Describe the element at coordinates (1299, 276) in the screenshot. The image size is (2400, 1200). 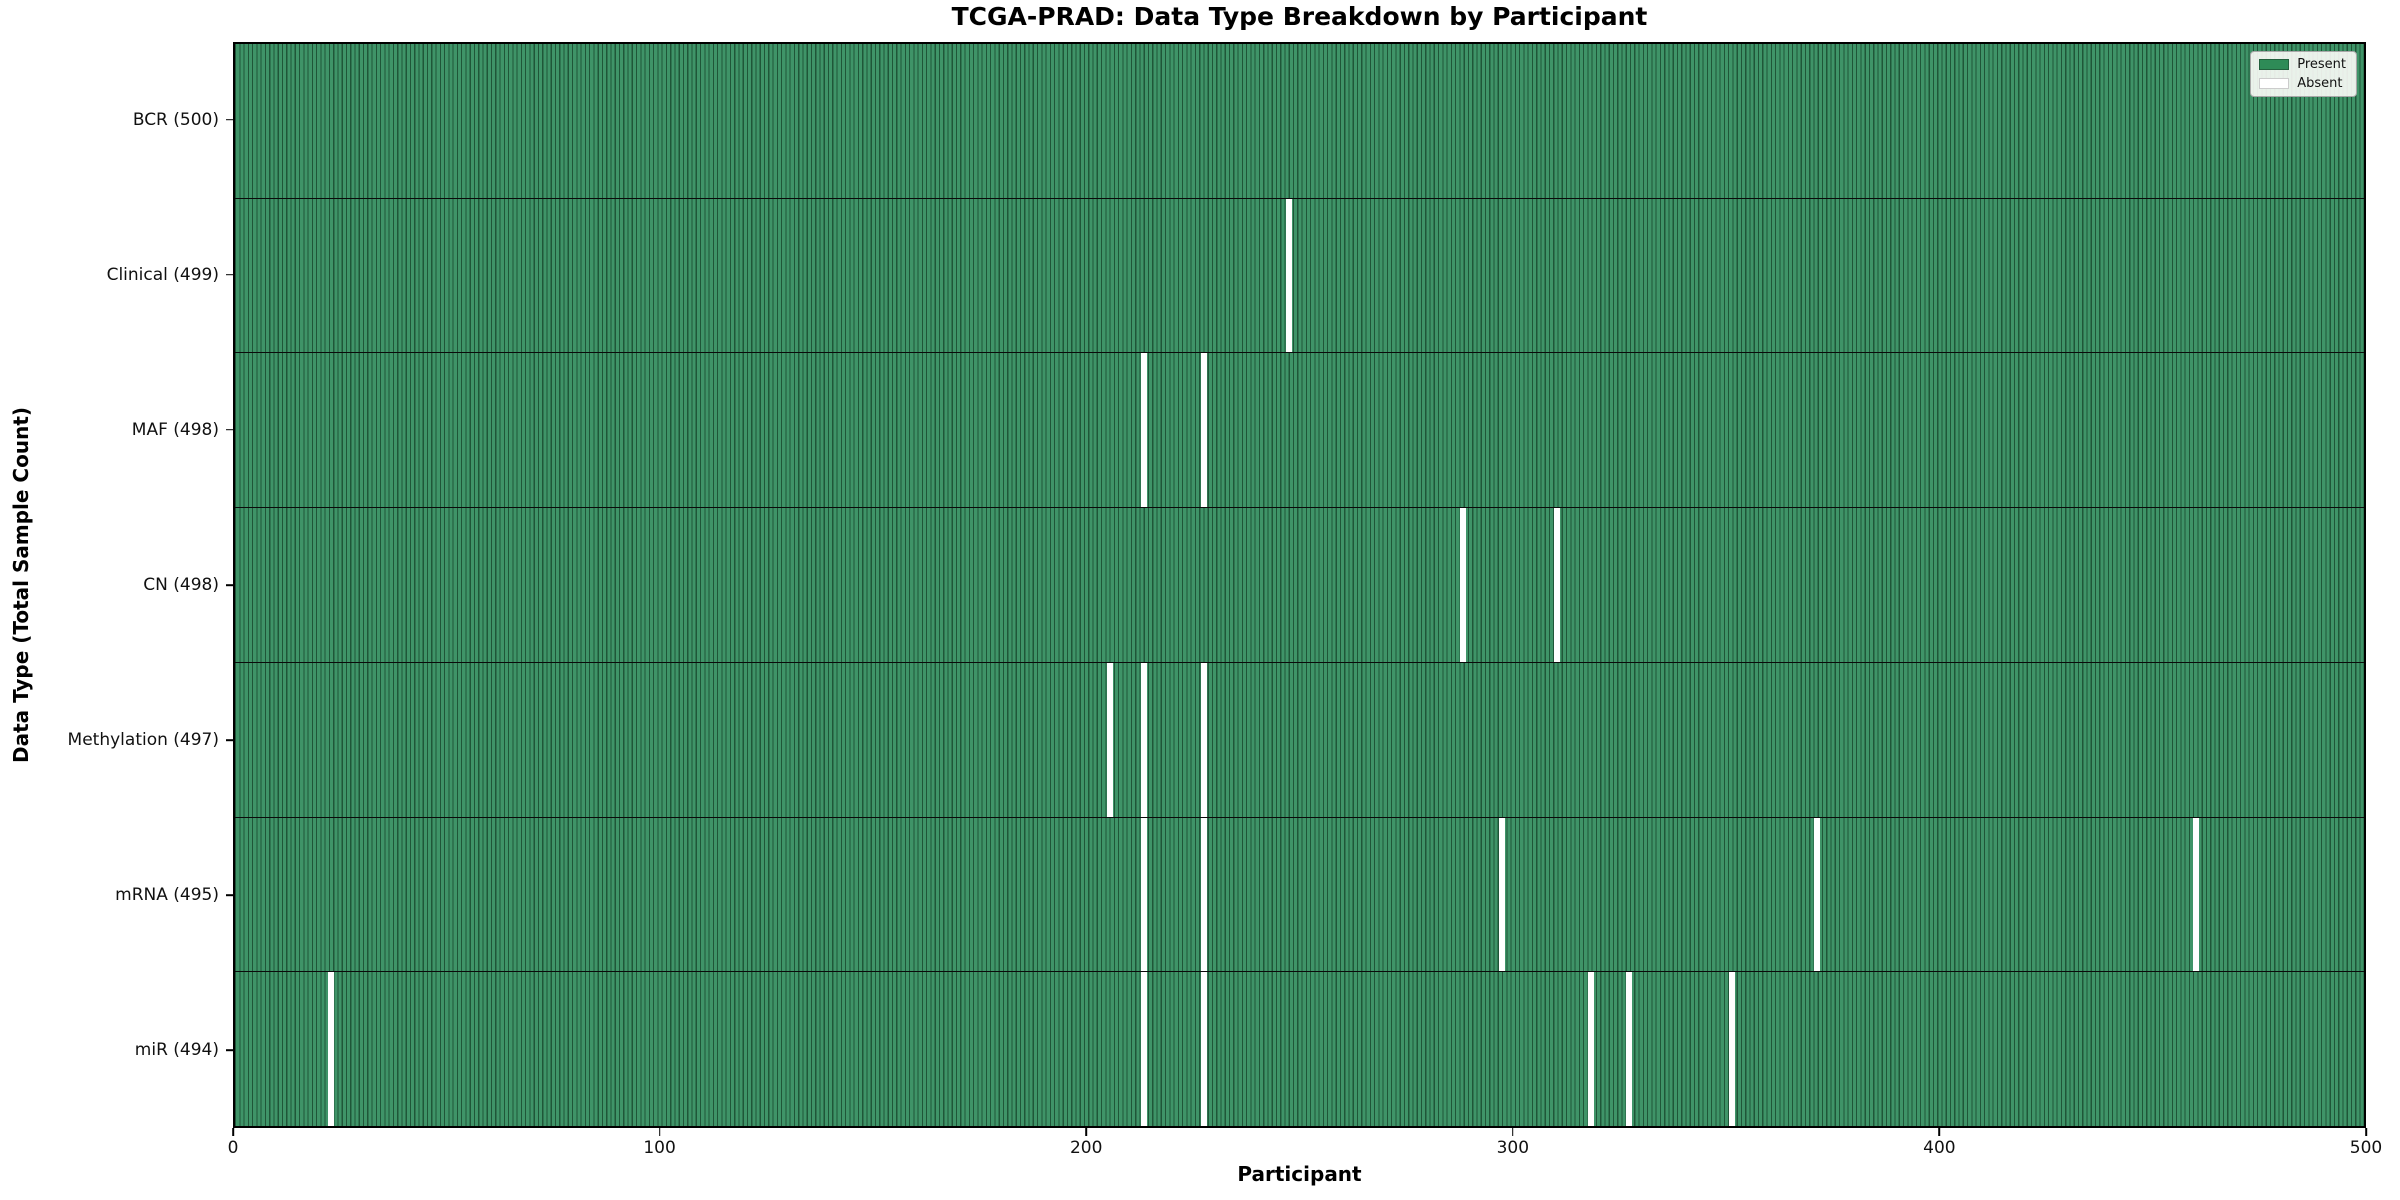
I see `heatmap-row-clinical` at that location.